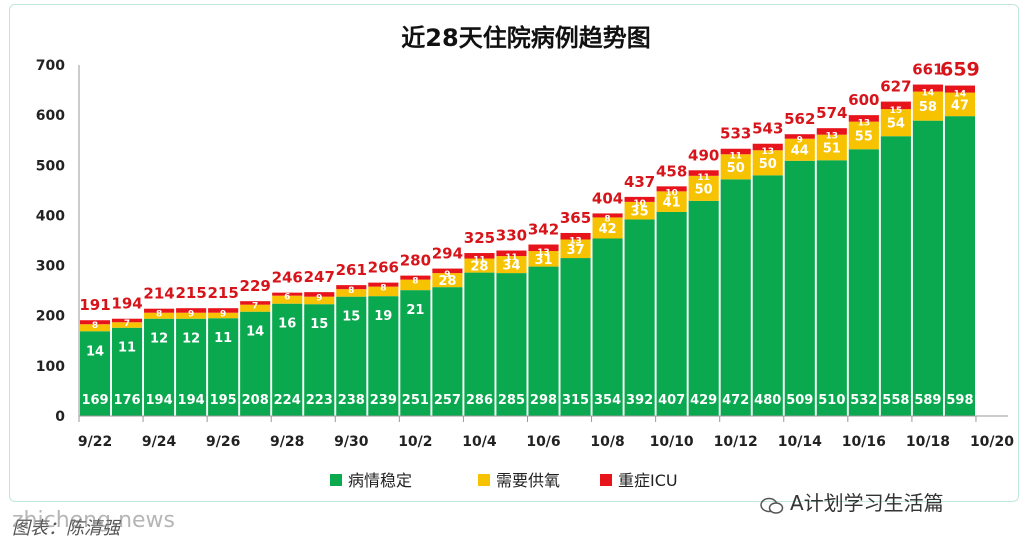 The image size is (1028, 544). What do you see at coordinates (511, 258) in the screenshot?
I see `icu-value-label: 11` at bounding box center [511, 258].